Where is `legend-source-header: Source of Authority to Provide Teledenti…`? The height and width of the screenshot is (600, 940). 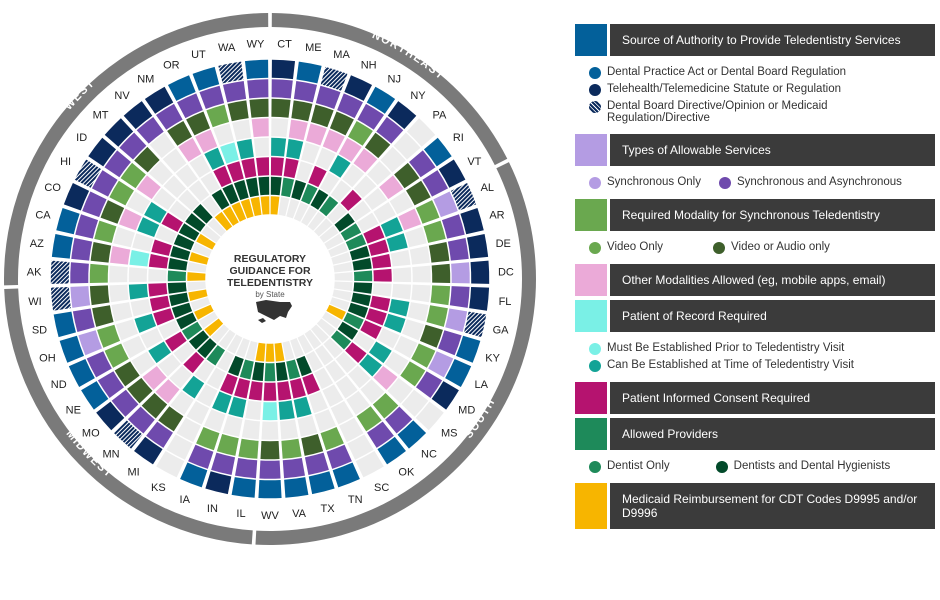
legend-source-header: Source of Authority to Provide Teledenti… is located at coordinates (755, 40).